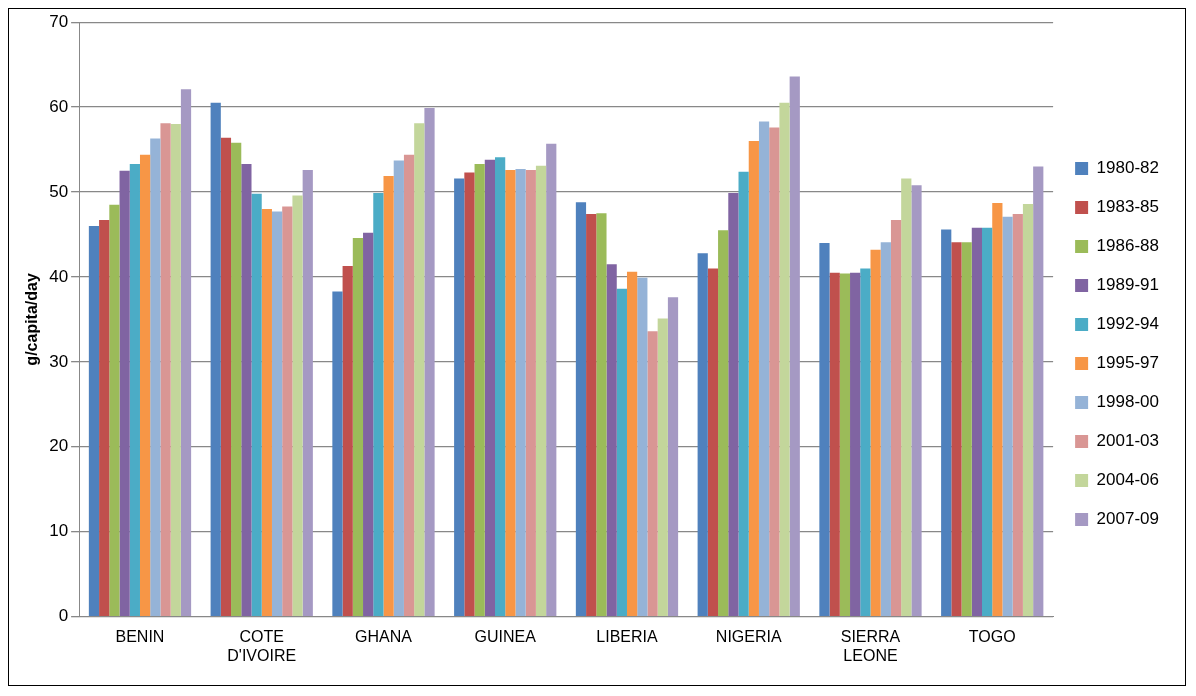 The image size is (1196, 696). I want to click on x-tick-label: BENIN, so click(140, 636).